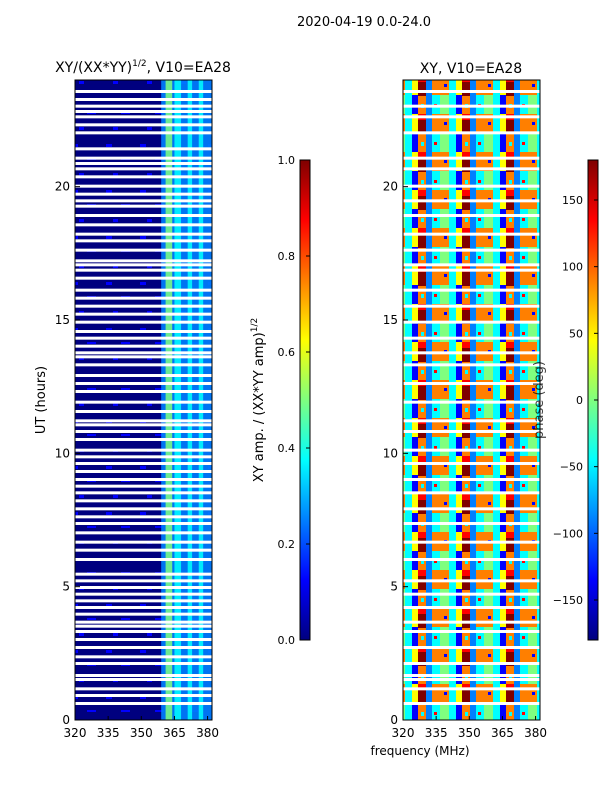 This screenshot has width=600, height=800. I want to click on y-tick-label: 5, so click(66, 587).